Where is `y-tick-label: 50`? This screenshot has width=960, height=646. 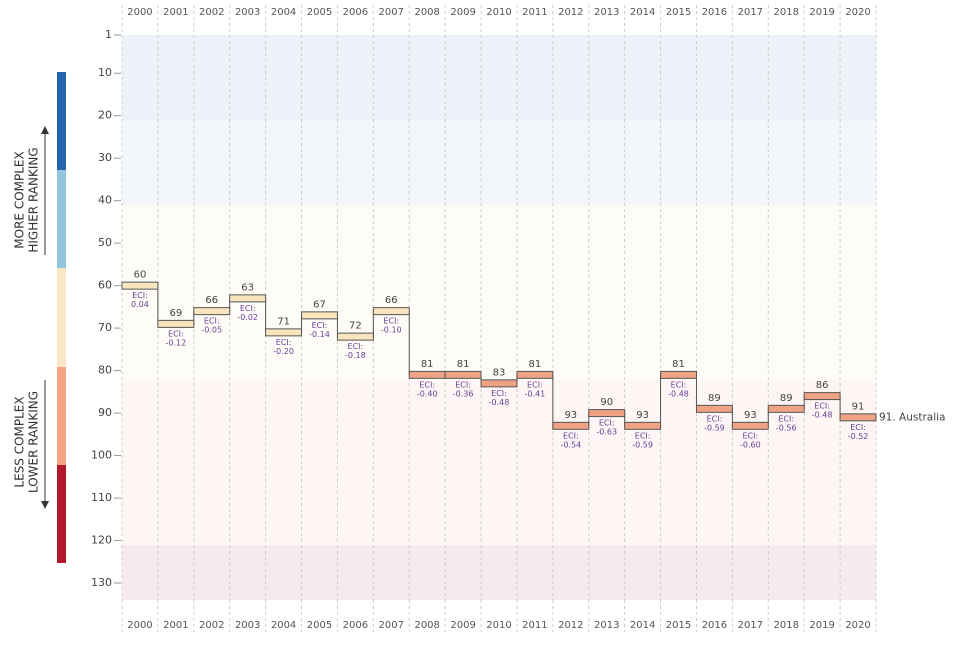
y-tick-label: 50 is located at coordinates (105, 242).